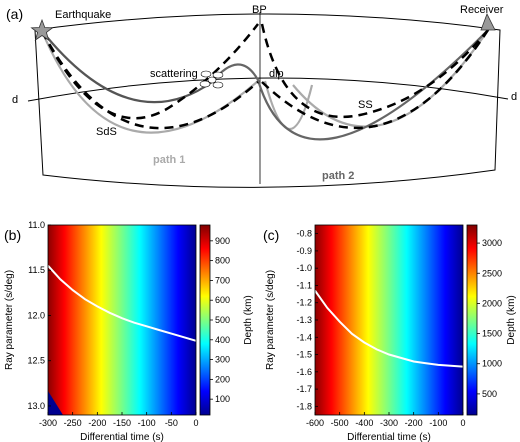  What do you see at coordinates (171, 423) in the screenshot?
I see `panel-b-xtick-label: -50` at bounding box center [171, 423].